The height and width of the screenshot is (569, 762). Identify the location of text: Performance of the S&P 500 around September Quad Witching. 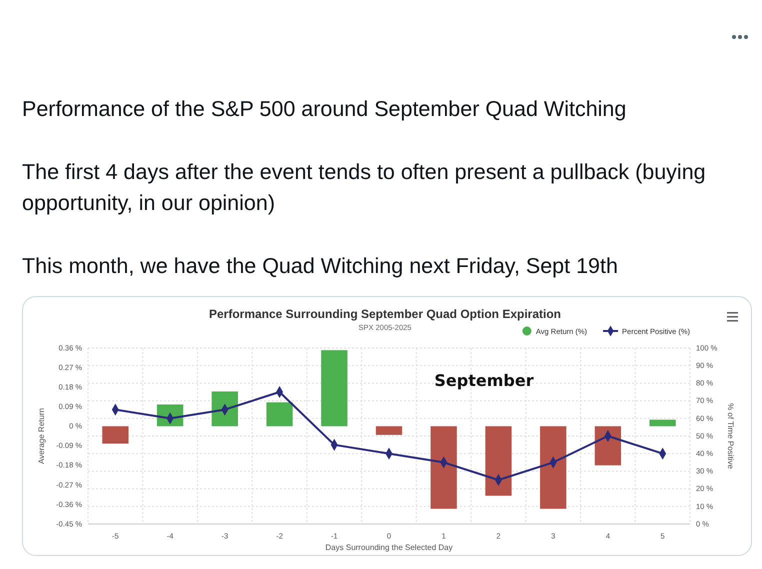
(325, 109).